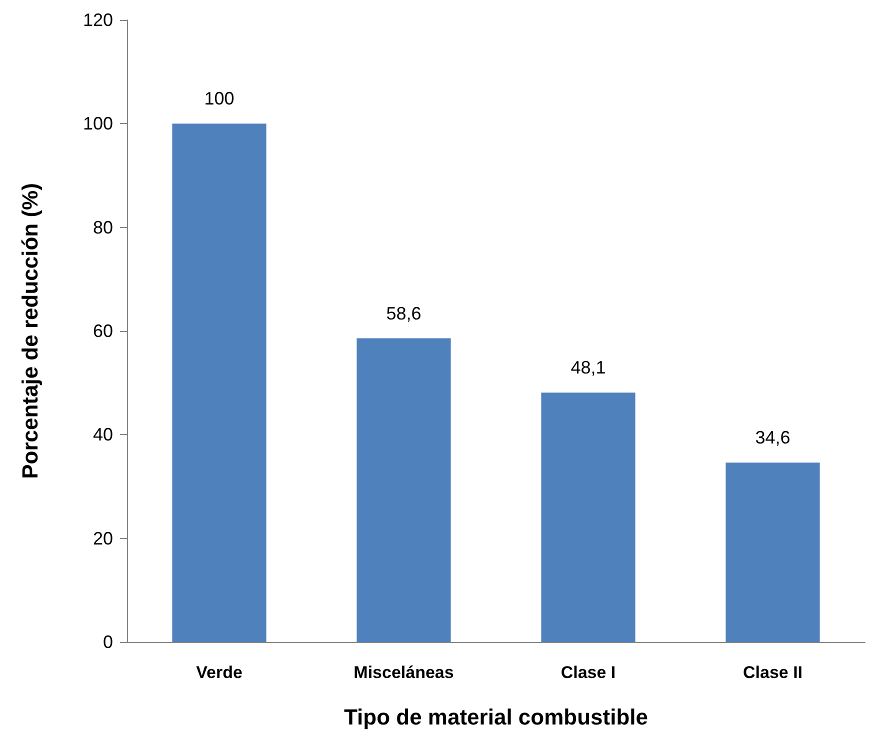 This screenshot has height=738, width=891. Describe the element at coordinates (102, 227) in the screenshot. I see `y-tick-label: 80` at that location.